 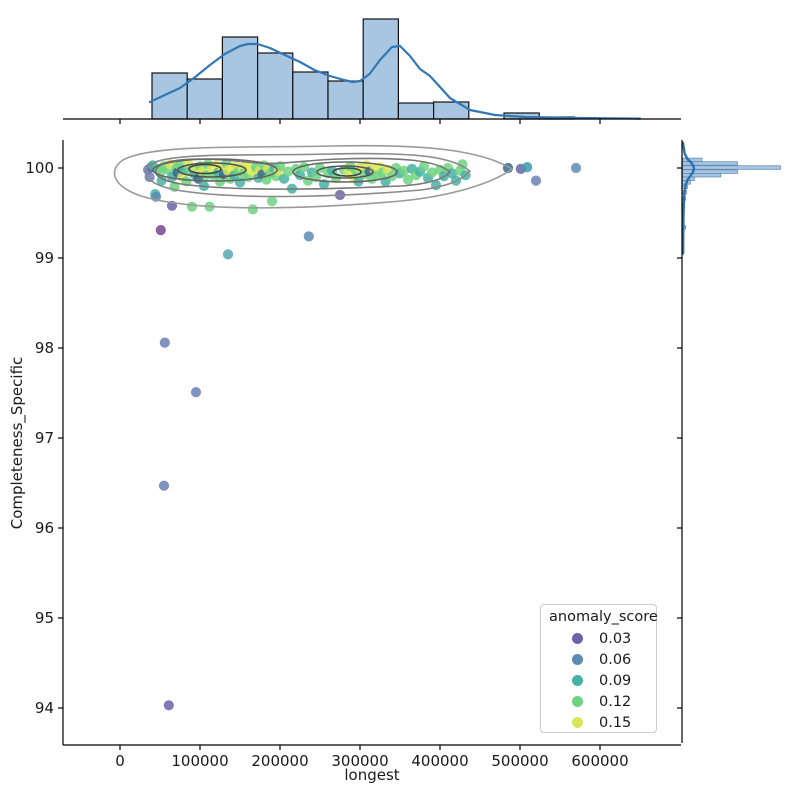 I want to click on kde-contours, so click(x=313, y=176).